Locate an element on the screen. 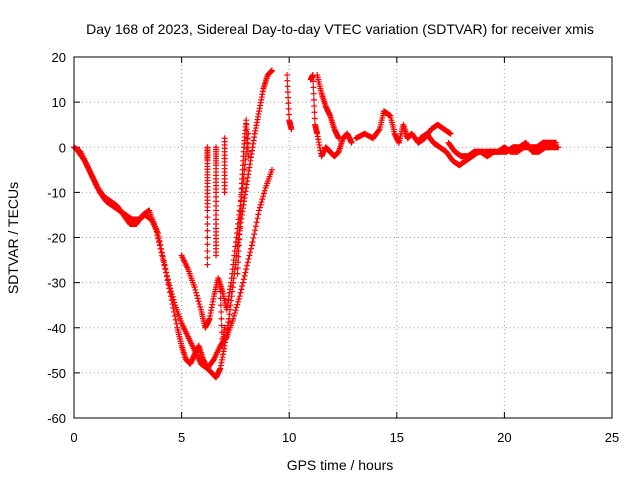  x-tick-label: 5 is located at coordinates (181, 437).